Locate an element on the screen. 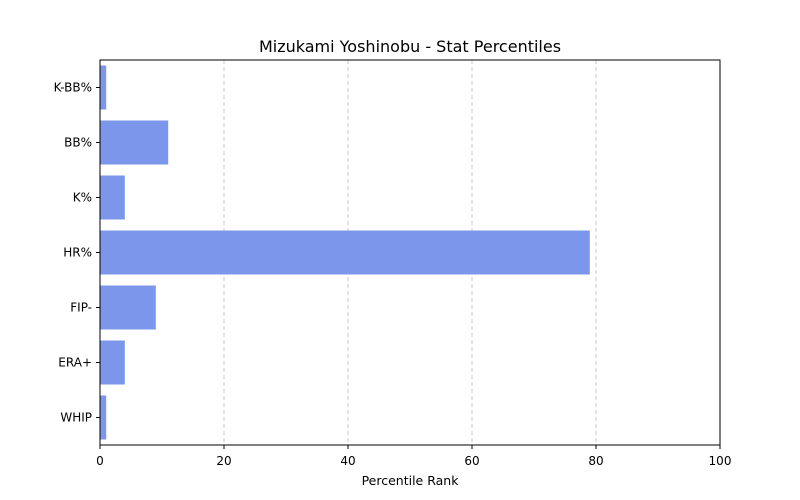  x-tick-label: 80 is located at coordinates (595, 461).